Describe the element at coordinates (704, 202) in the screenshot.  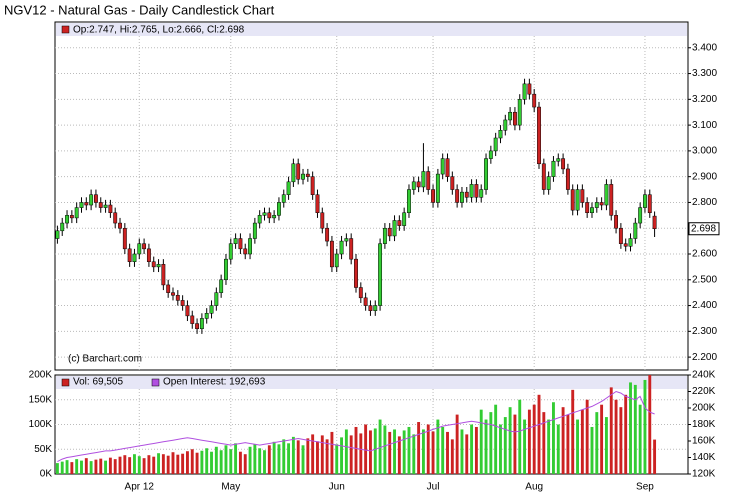
I see `y-tick-label: 2.800` at that location.